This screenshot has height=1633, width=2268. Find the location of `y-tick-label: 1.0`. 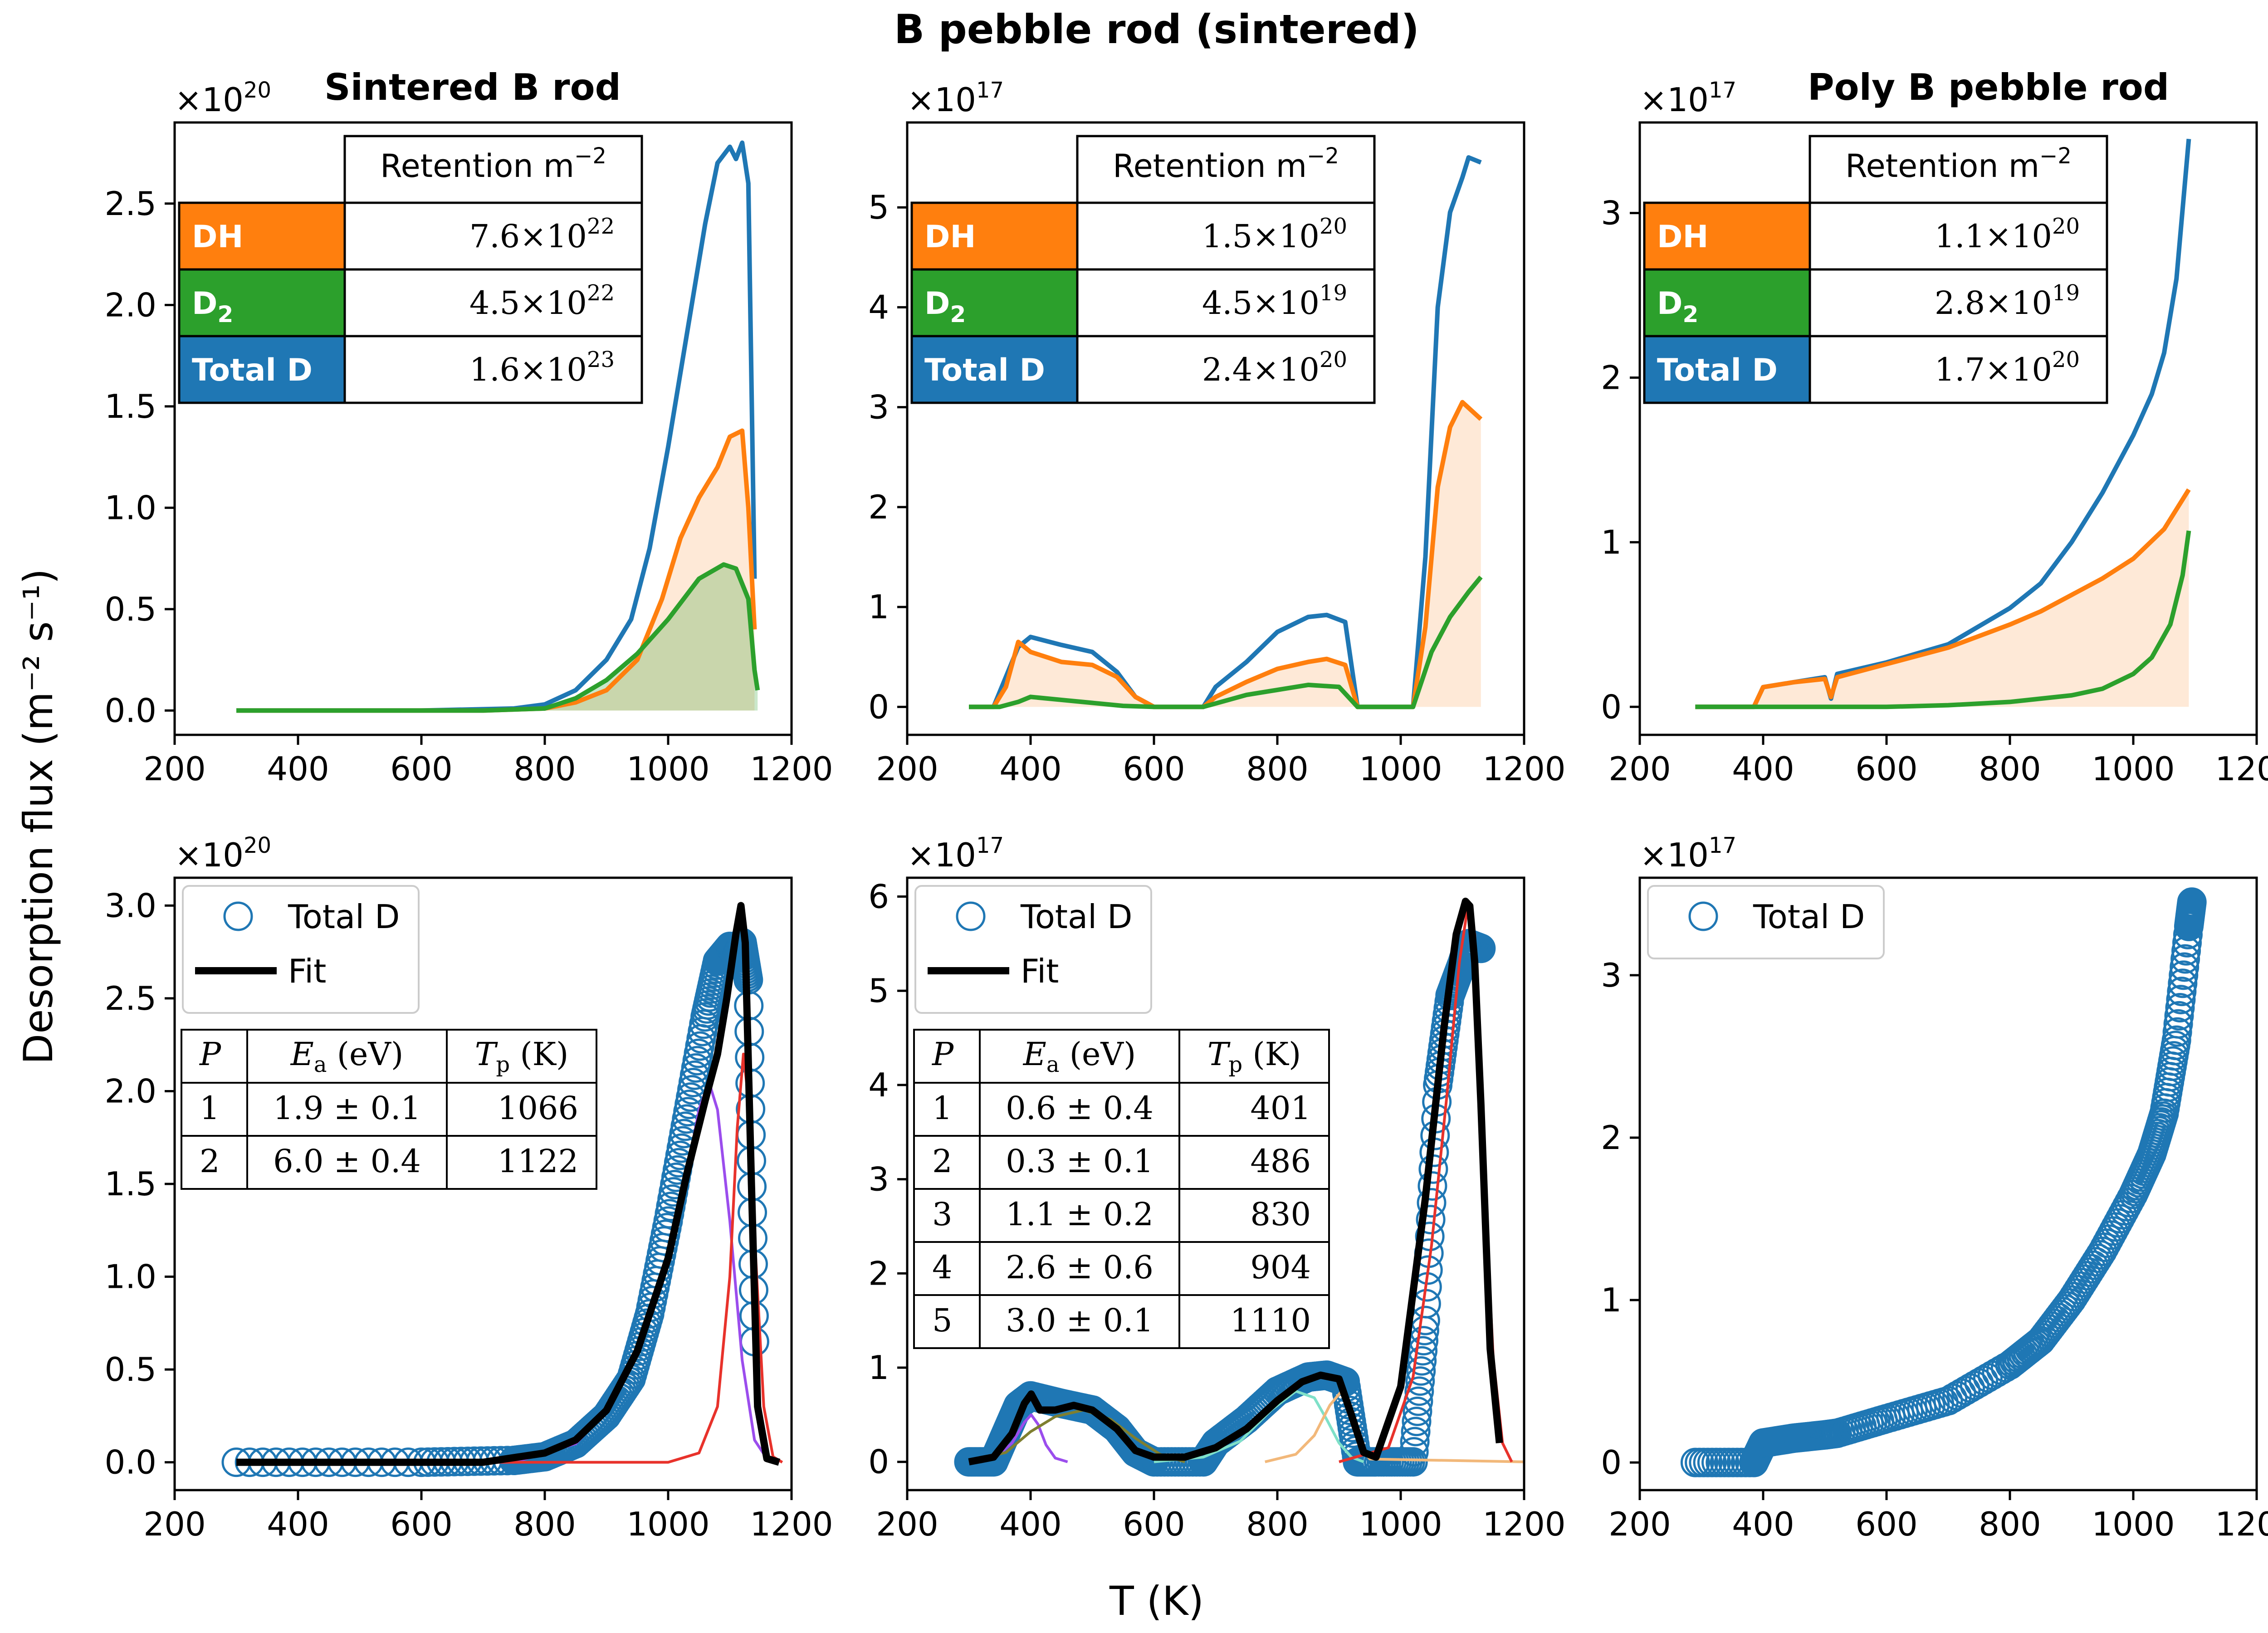

y-tick-label: 1.0 is located at coordinates (130, 508).